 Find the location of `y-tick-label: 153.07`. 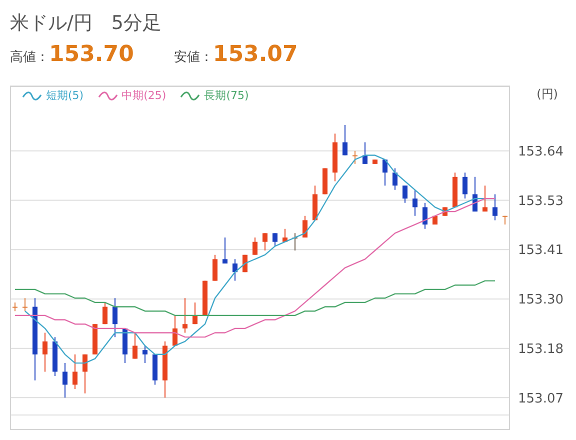

y-tick-label: 153.07 is located at coordinates (541, 398).